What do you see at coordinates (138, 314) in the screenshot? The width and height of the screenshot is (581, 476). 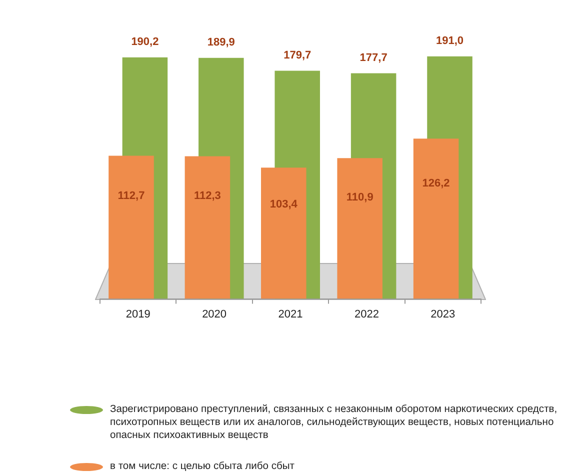 I see `x-tick-label: 2019` at bounding box center [138, 314].